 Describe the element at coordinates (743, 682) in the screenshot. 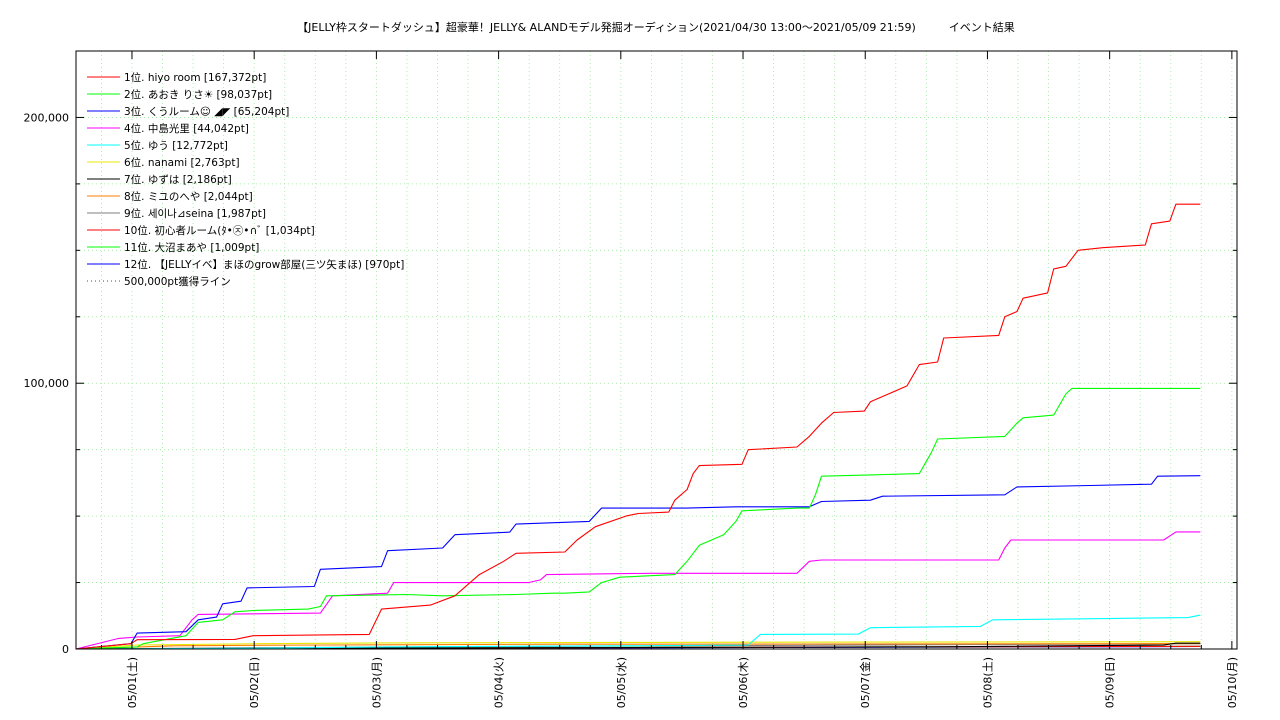

I see `x-tick-label: 05/06(木)` at that location.